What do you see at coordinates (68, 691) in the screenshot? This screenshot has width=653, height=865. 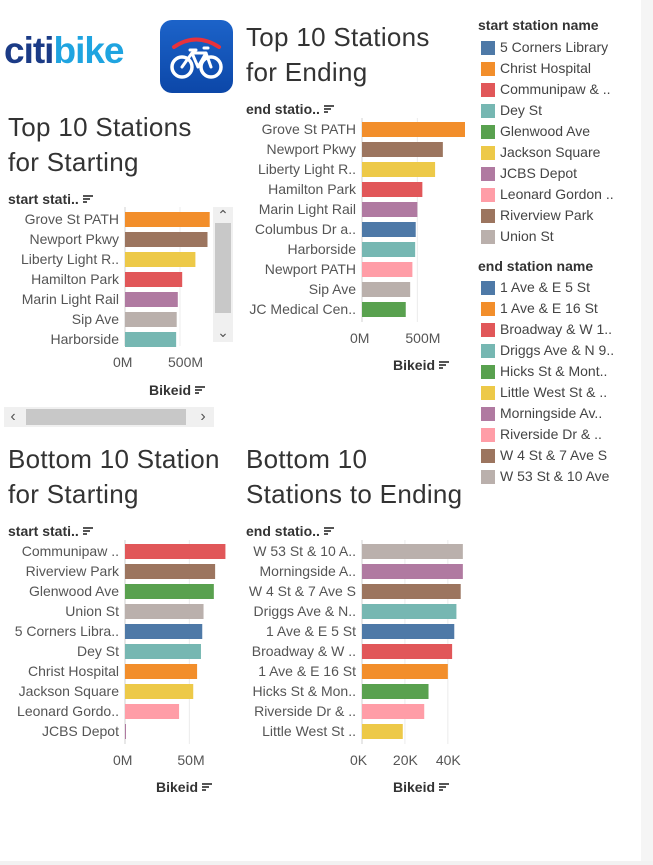 I see `category-label: Jackson Square` at bounding box center [68, 691].